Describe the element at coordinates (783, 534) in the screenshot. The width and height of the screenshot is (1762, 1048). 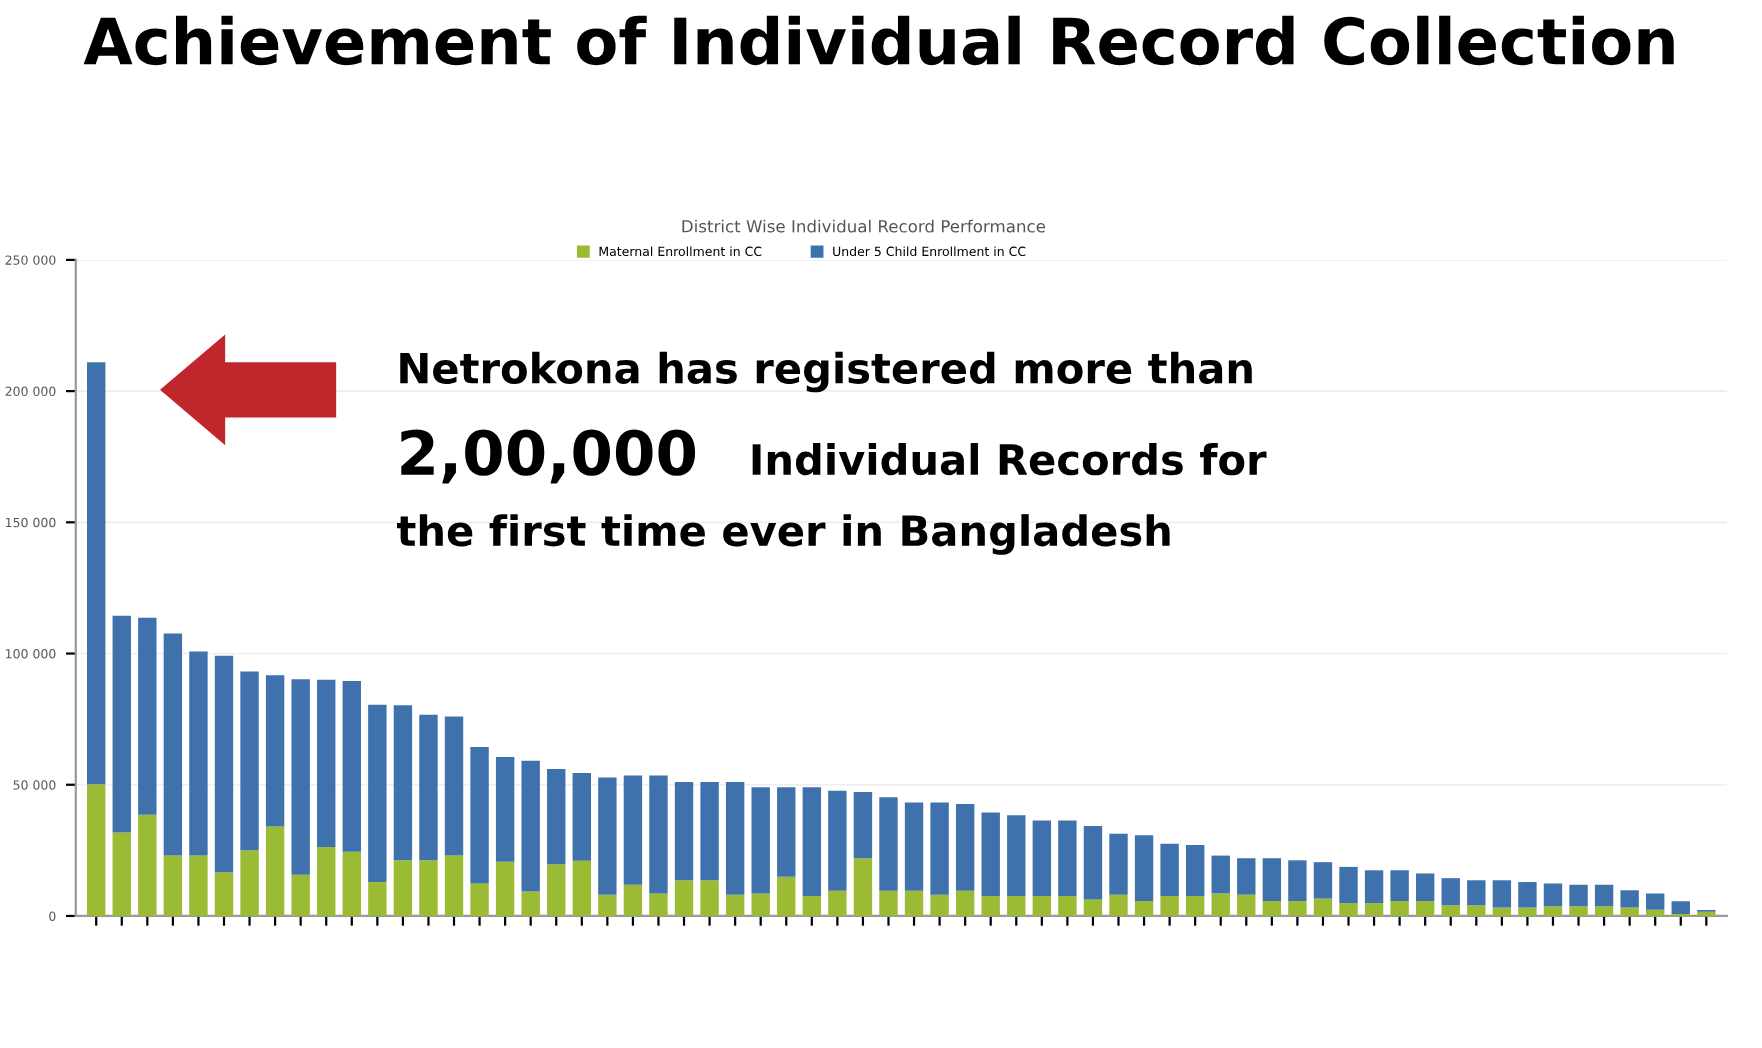
I see `annotation: the first time ever in Bangladesh` at that location.